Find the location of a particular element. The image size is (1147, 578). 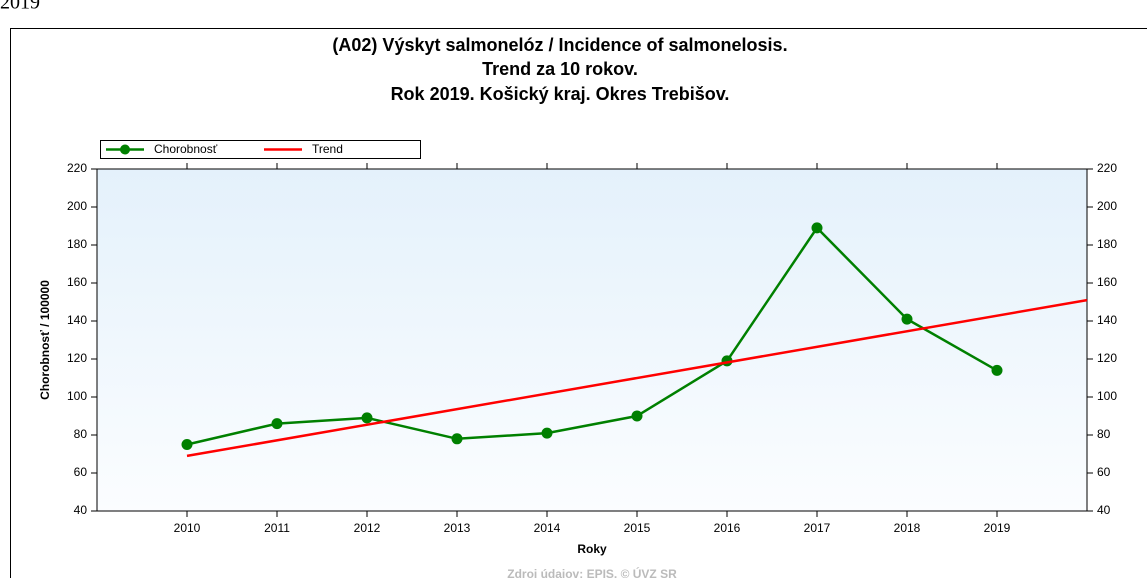

legend-label: Trend is located at coordinates (327, 149).